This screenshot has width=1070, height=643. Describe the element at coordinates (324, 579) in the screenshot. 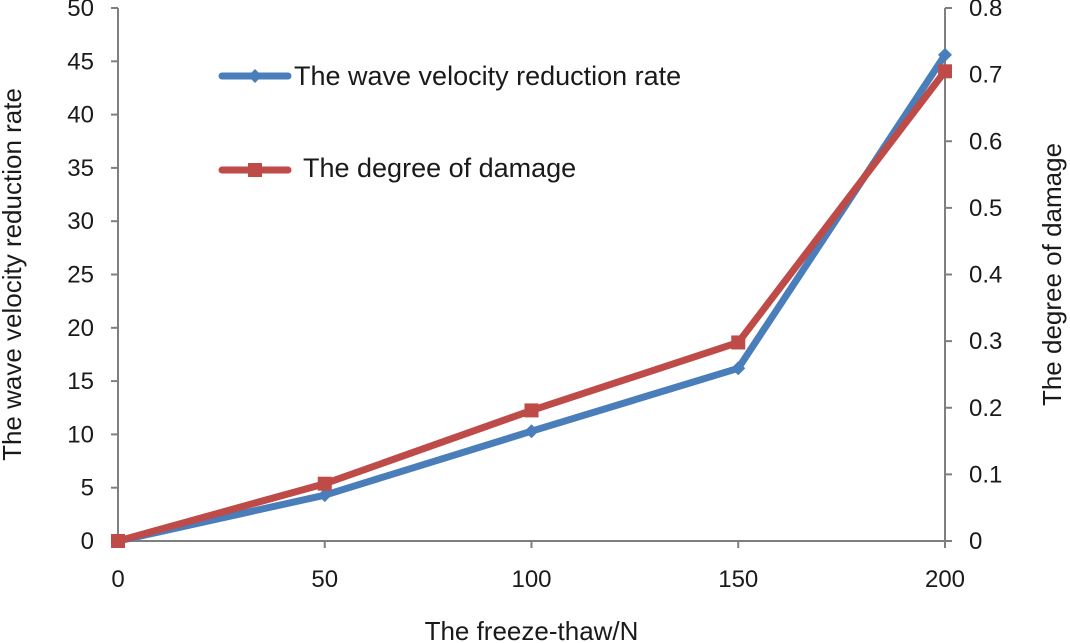

I see `x-tick-label: 50` at that location.